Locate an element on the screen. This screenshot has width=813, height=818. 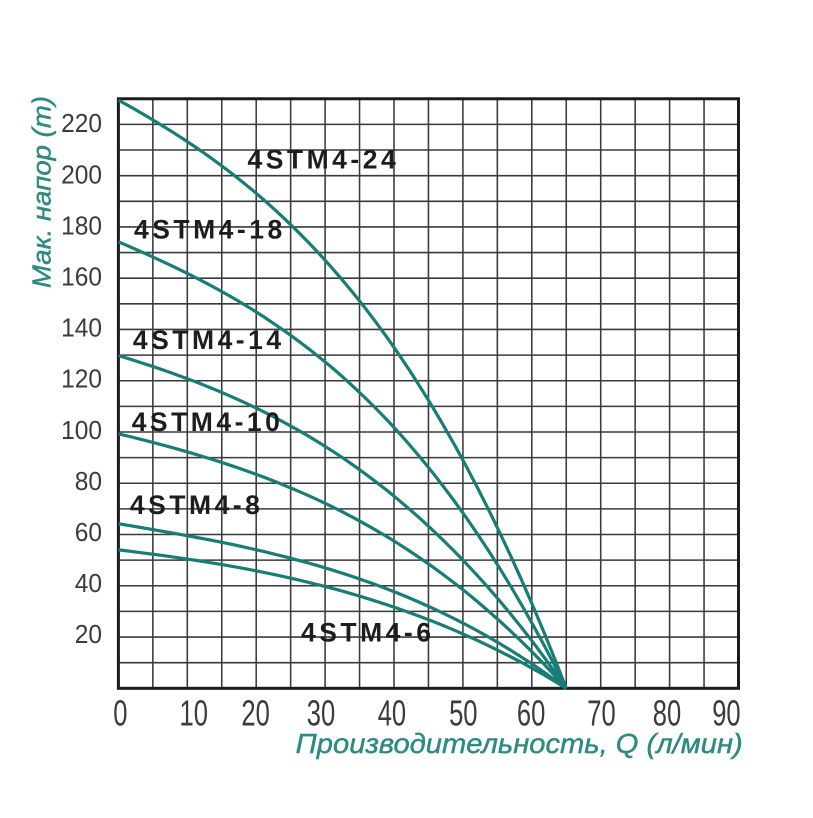
svg-text: 70 is located at coordinates (601, 713).